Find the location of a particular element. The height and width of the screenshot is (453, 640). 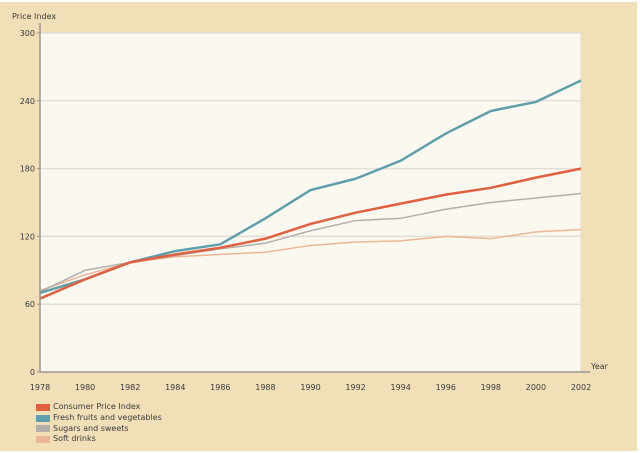

legend-item: Fresh fruits and vegetables is located at coordinates (99, 418).